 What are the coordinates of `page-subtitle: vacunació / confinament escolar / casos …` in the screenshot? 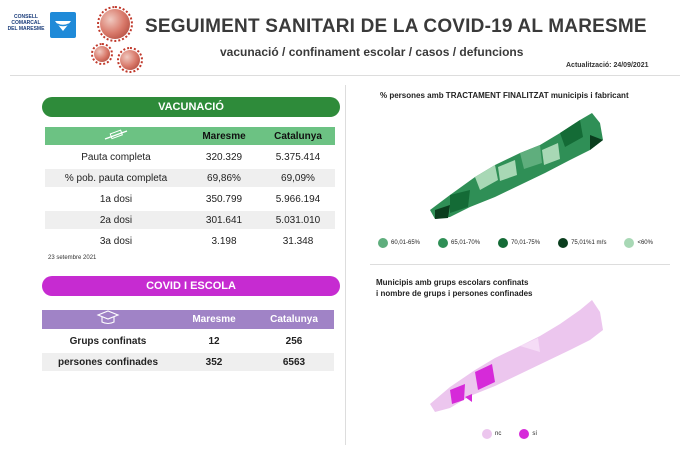 It's located at (372, 52).